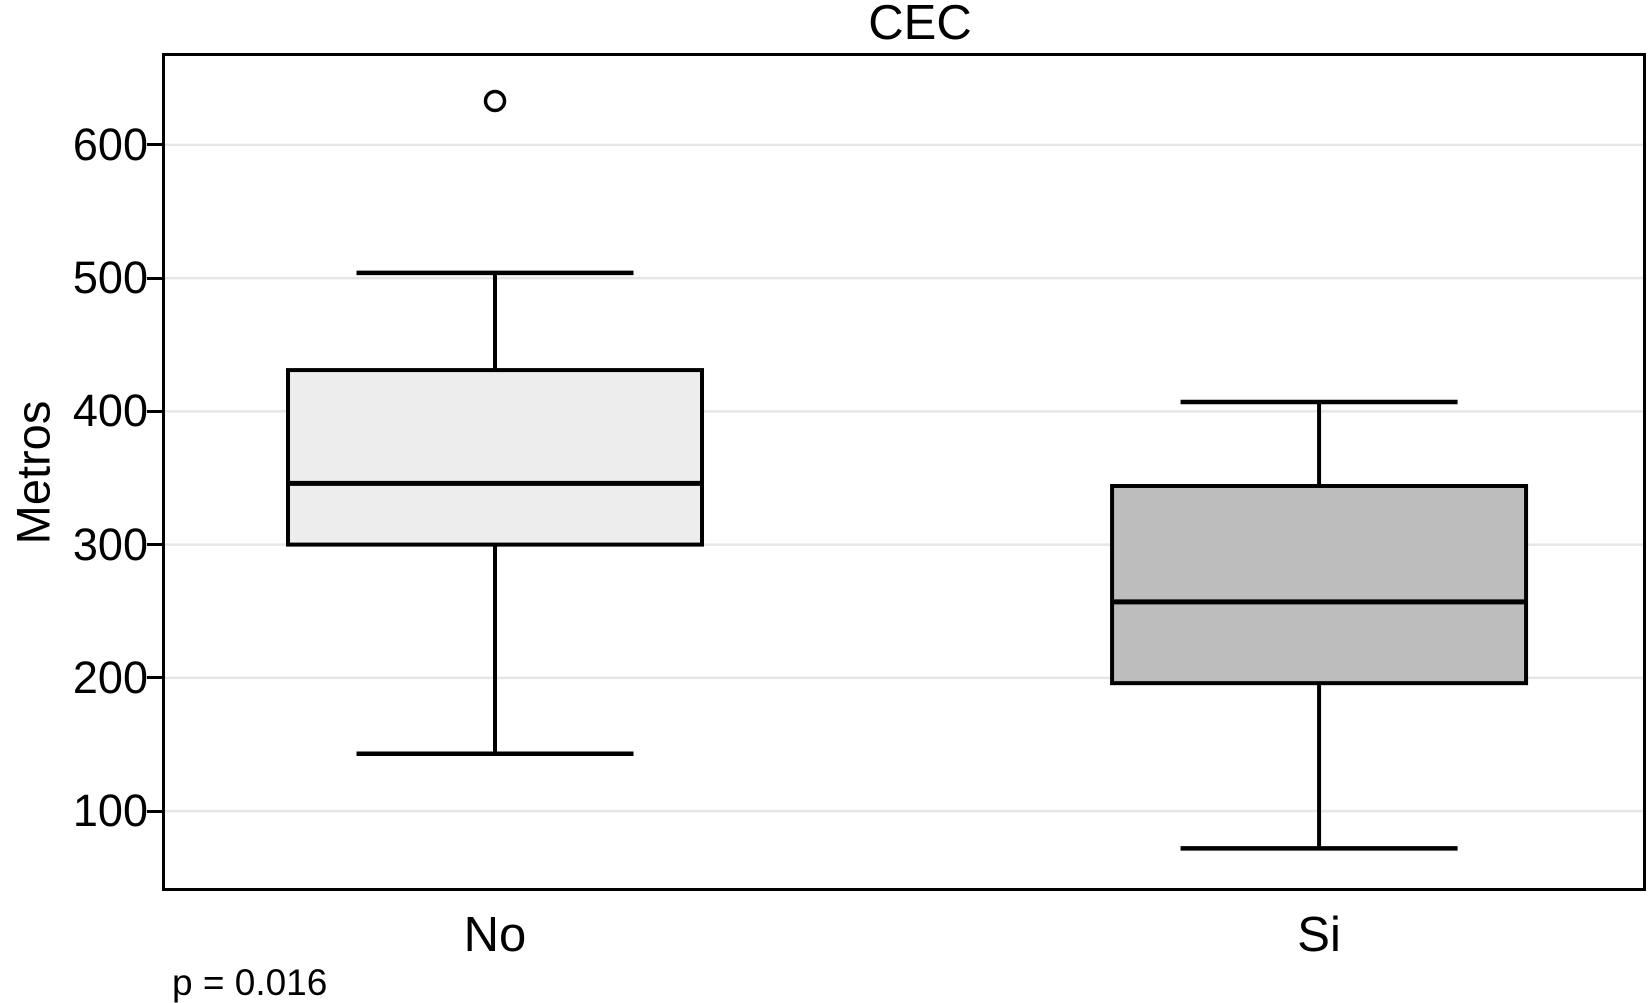 Image resolution: width=1651 pixels, height=1003 pixels. What do you see at coordinates (33, 472) in the screenshot?
I see `y-axis-label: Metros` at bounding box center [33, 472].